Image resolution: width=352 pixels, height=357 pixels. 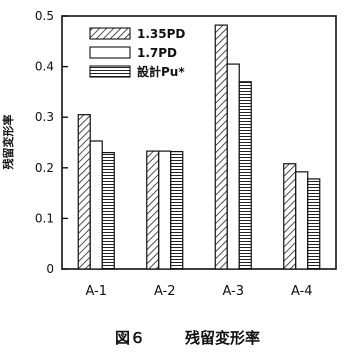 What do you see at coordinates (161, 34) in the screenshot?
I see `legend-label-1: 1.35PD` at bounding box center [161, 34].